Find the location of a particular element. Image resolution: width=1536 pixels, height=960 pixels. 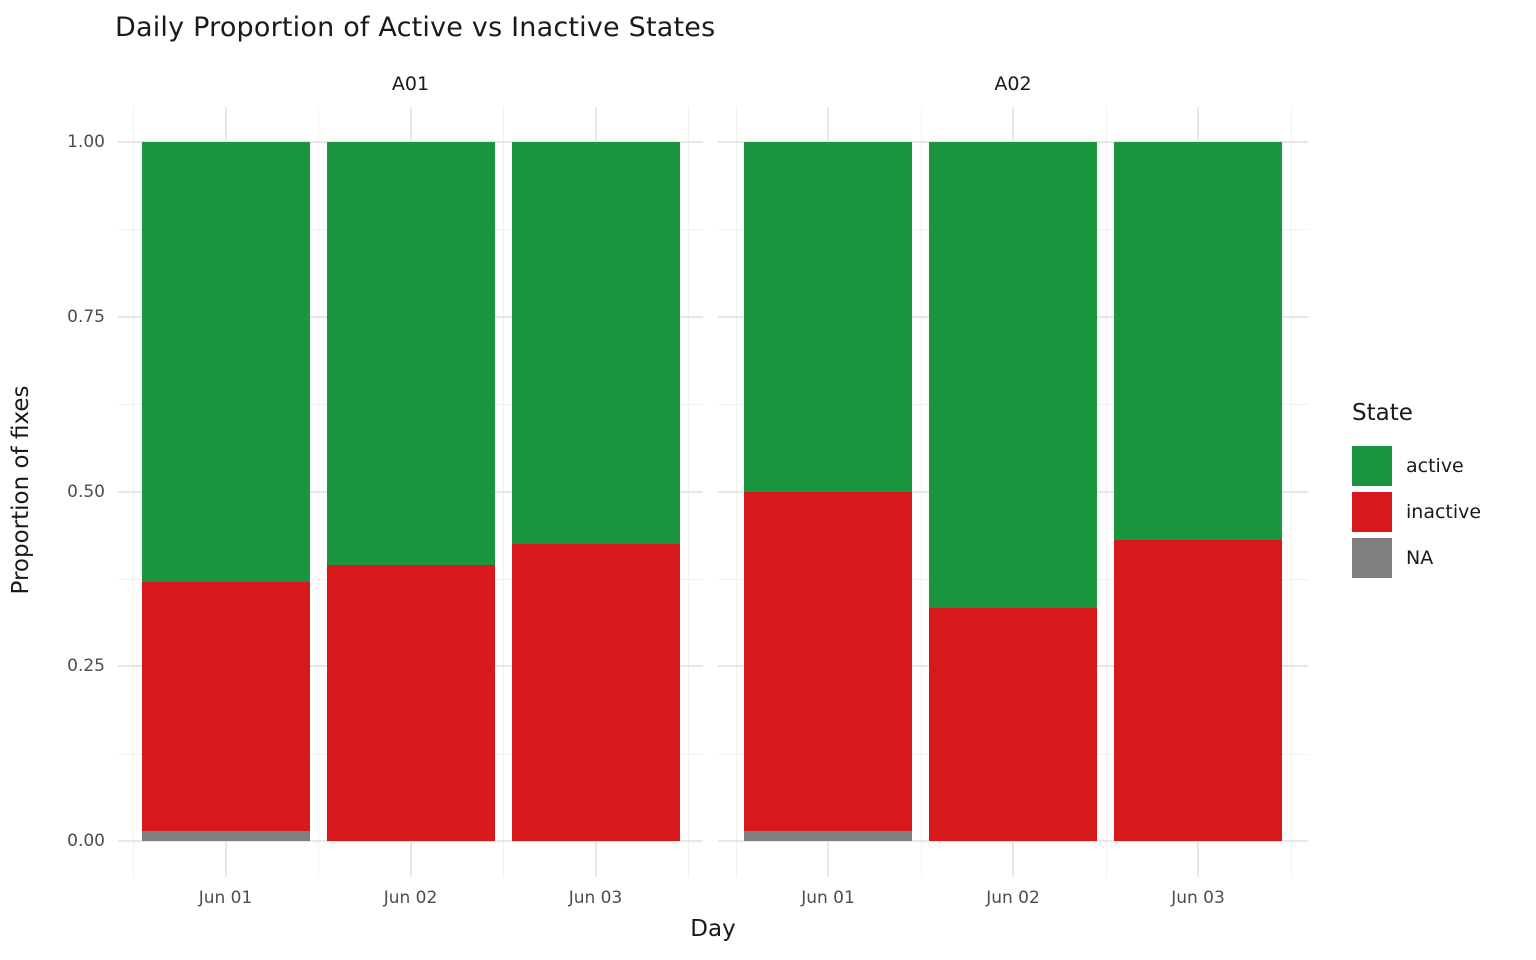

y-axis-title: Proportion of fixes is located at coordinates (21, 490).